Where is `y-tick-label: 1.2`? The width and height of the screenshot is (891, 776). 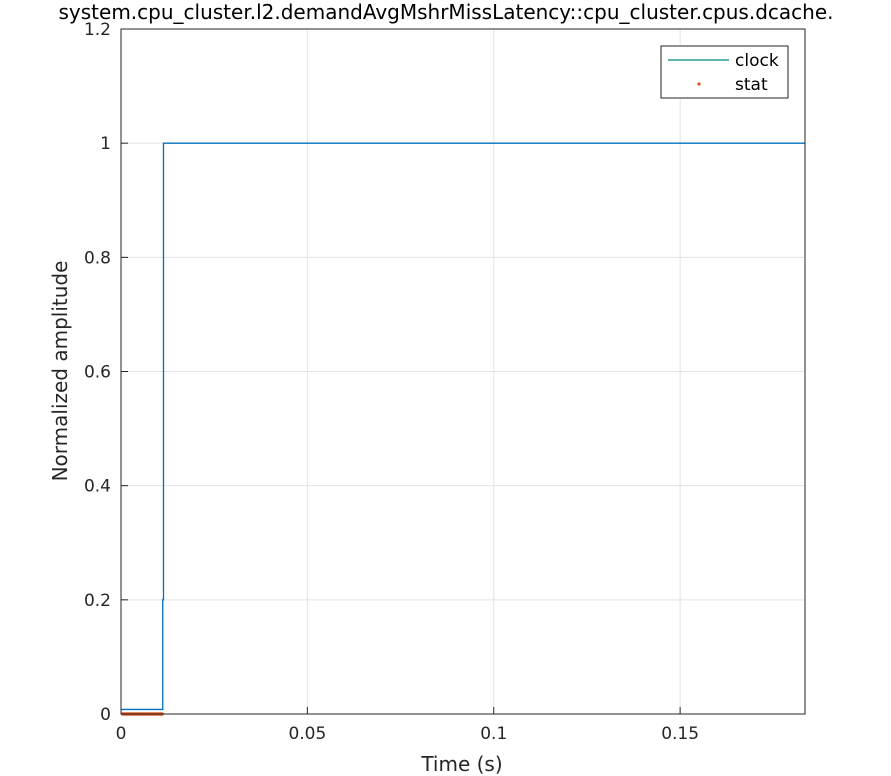 y-tick-label: 1.2 is located at coordinates (97, 30).